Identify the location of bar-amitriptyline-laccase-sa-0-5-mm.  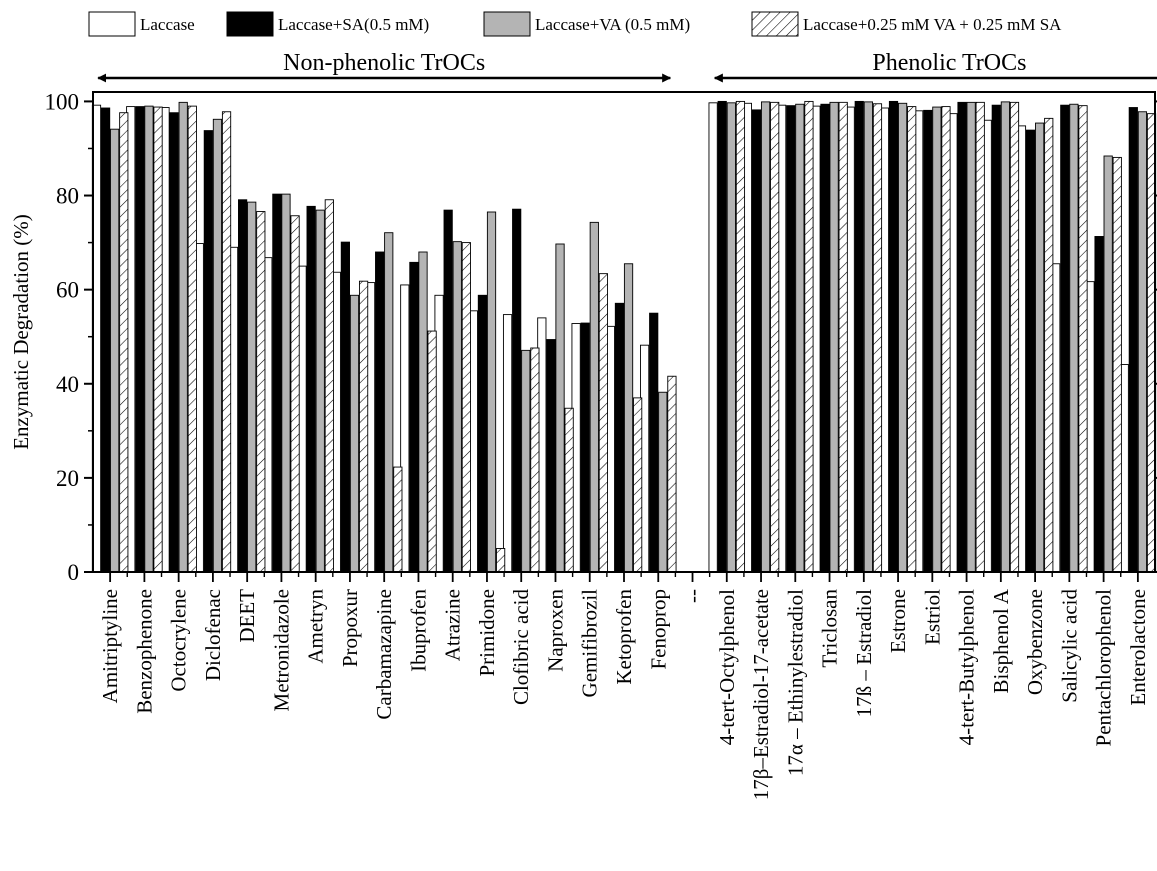
(105, 340).